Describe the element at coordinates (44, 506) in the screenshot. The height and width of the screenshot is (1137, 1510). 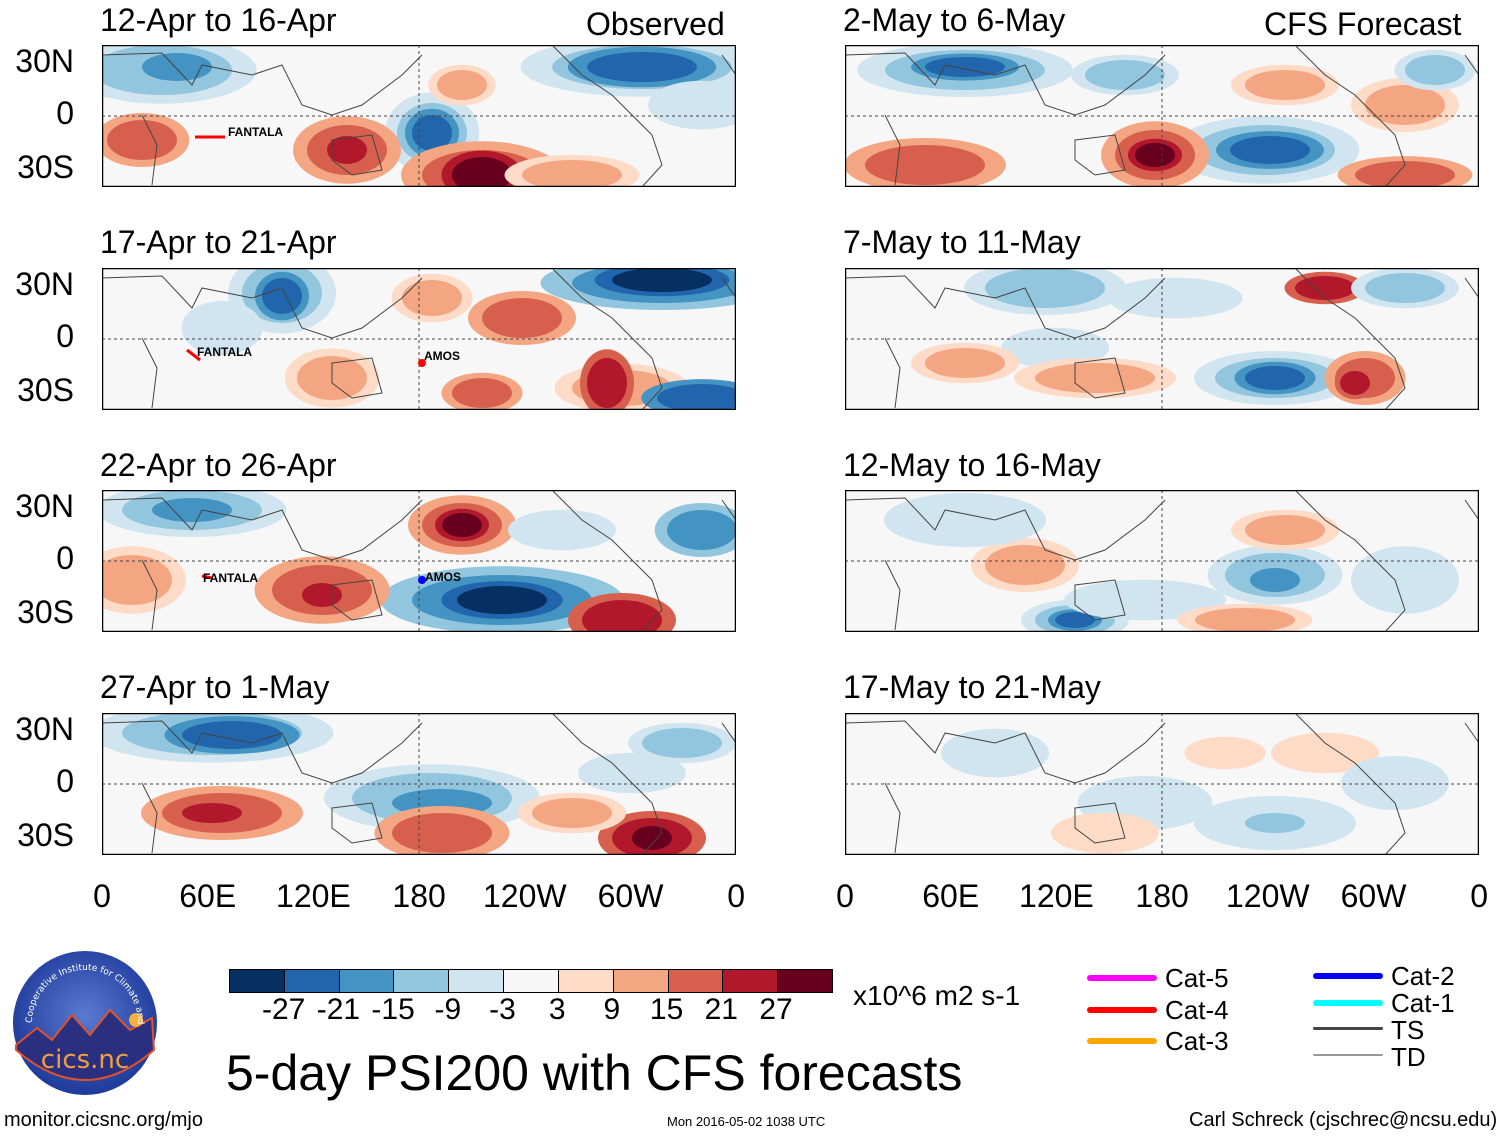
I see `lat-label: 30N` at that location.